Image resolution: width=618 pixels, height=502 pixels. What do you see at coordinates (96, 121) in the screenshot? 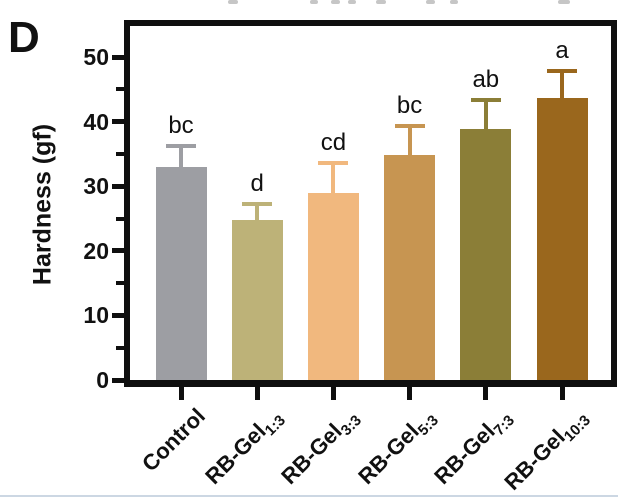
I see `y-axis-tick-label: 40` at bounding box center [96, 121].